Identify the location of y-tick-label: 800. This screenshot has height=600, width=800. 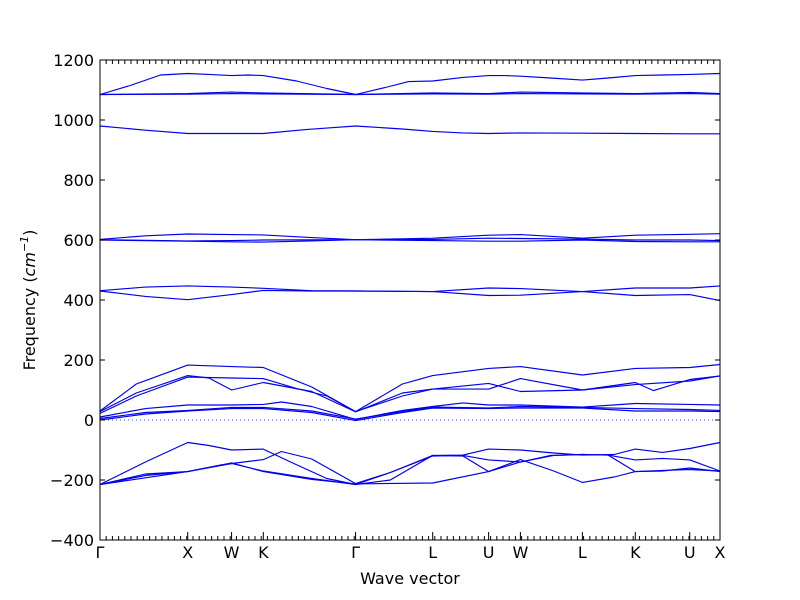
(78, 180).